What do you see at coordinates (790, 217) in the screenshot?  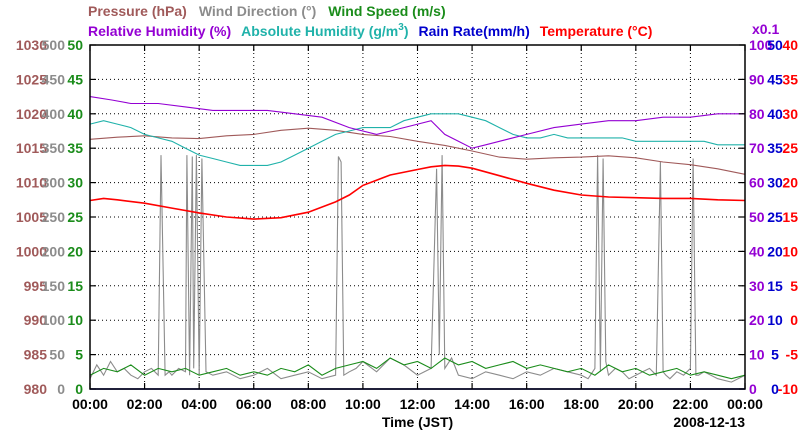 I see `y-tick-label-temperature: 15` at bounding box center [790, 217].